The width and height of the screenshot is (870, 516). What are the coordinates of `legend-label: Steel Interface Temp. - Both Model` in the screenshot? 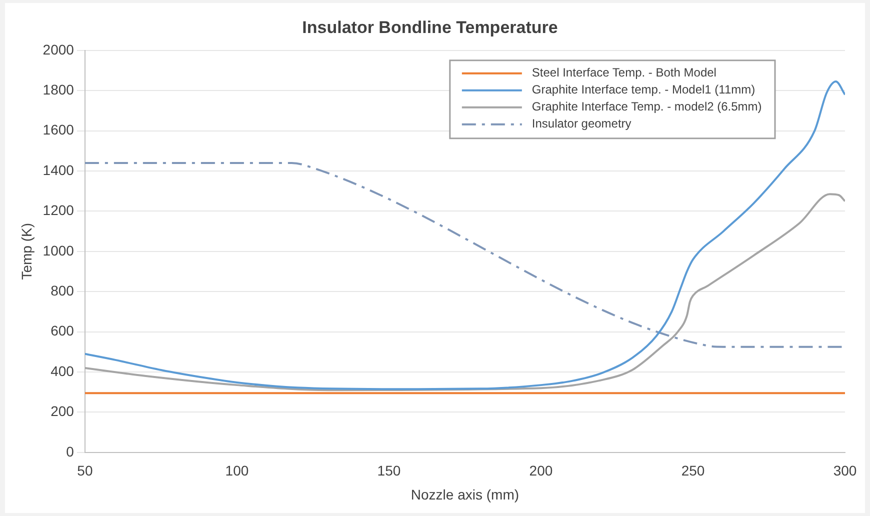 It's located at (624, 73).